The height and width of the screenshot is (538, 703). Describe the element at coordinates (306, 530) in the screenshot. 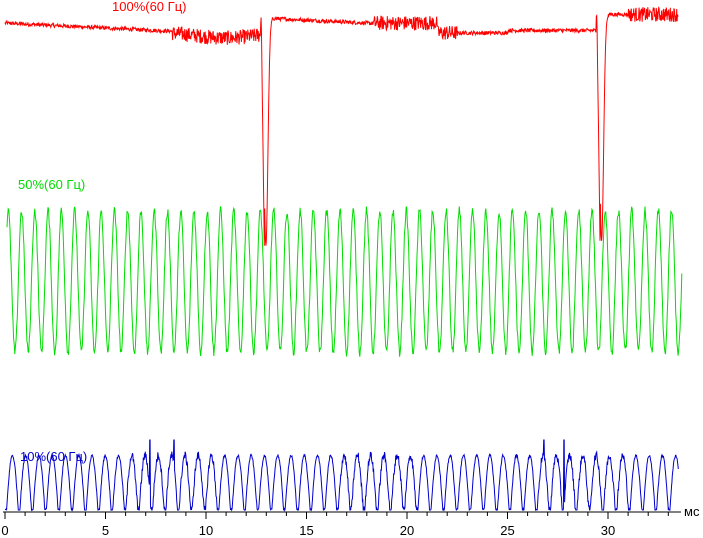

I see `x-tick-label: 15` at that location.